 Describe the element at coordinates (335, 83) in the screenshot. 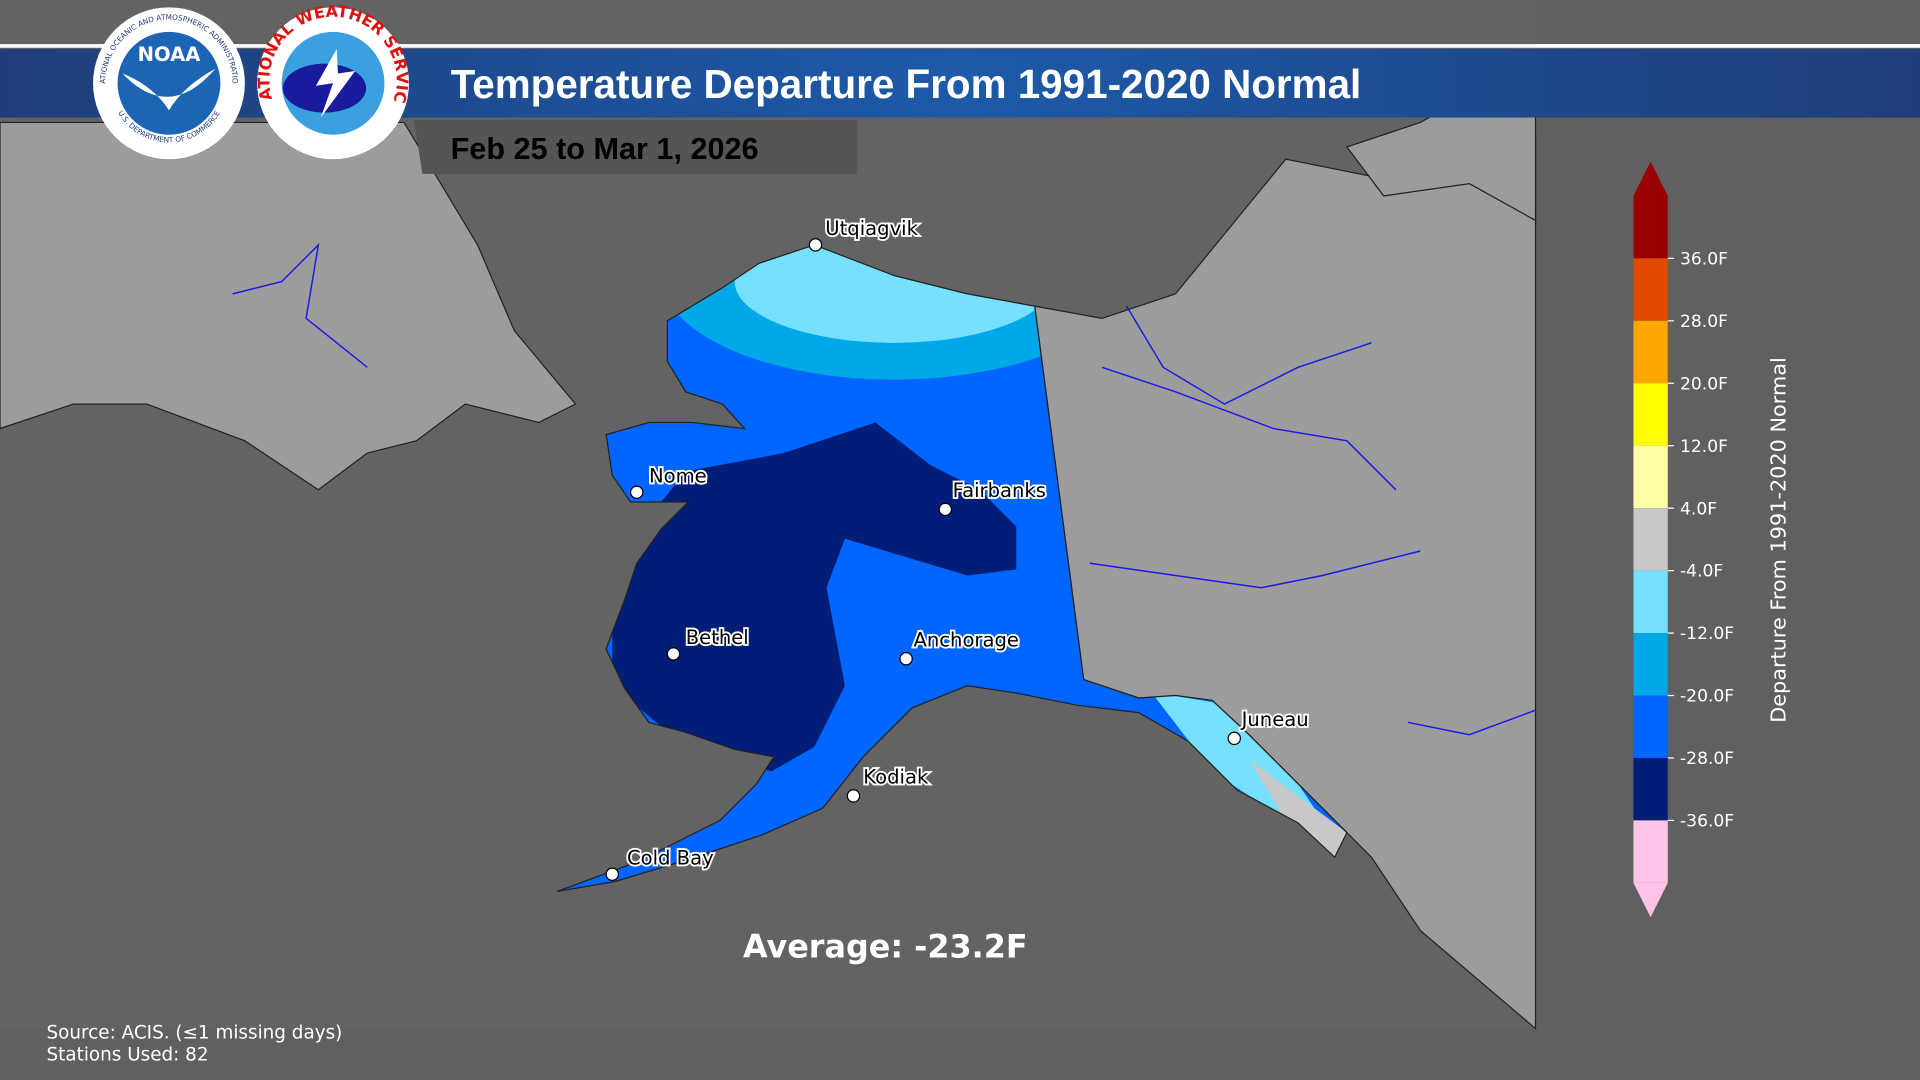

I see `nws-bolt` at that location.